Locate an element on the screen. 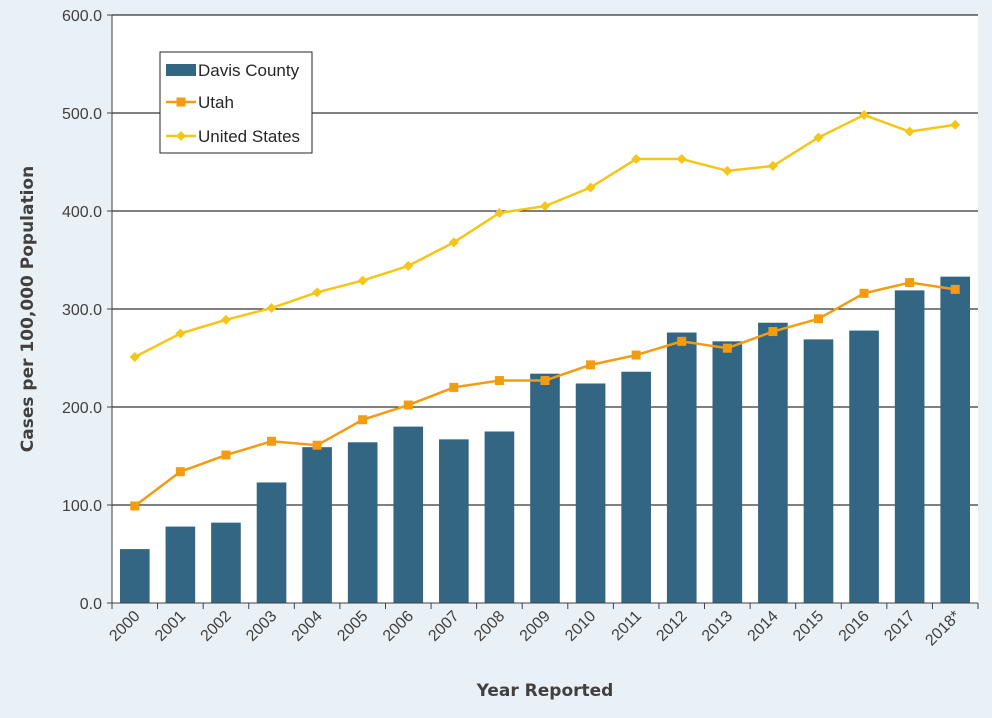  x-tick-label: 2004 is located at coordinates (307, 626).